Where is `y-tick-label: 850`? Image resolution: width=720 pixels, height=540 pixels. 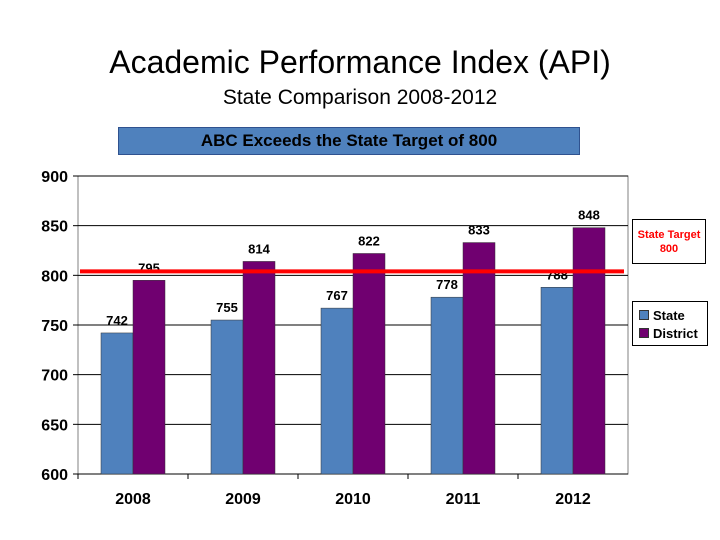 y-tick-label: 850 is located at coordinates (54, 227).